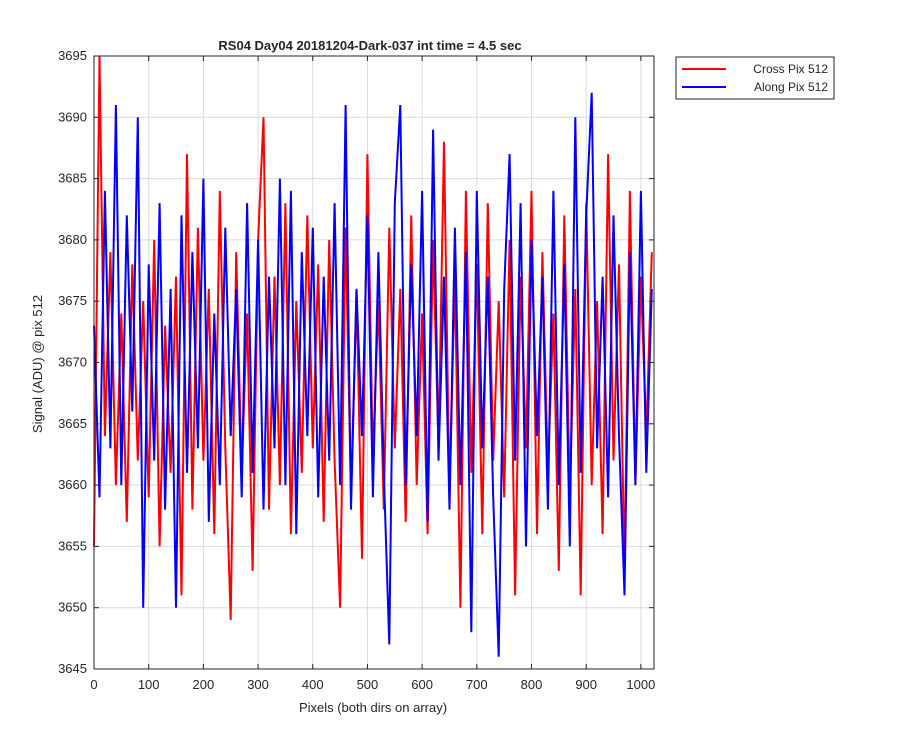 This screenshot has height=755, width=900. What do you see at coordinates (93, 684) in the screenshot?
I see `x-tick-label: 0` at bounding box center [93, 684].